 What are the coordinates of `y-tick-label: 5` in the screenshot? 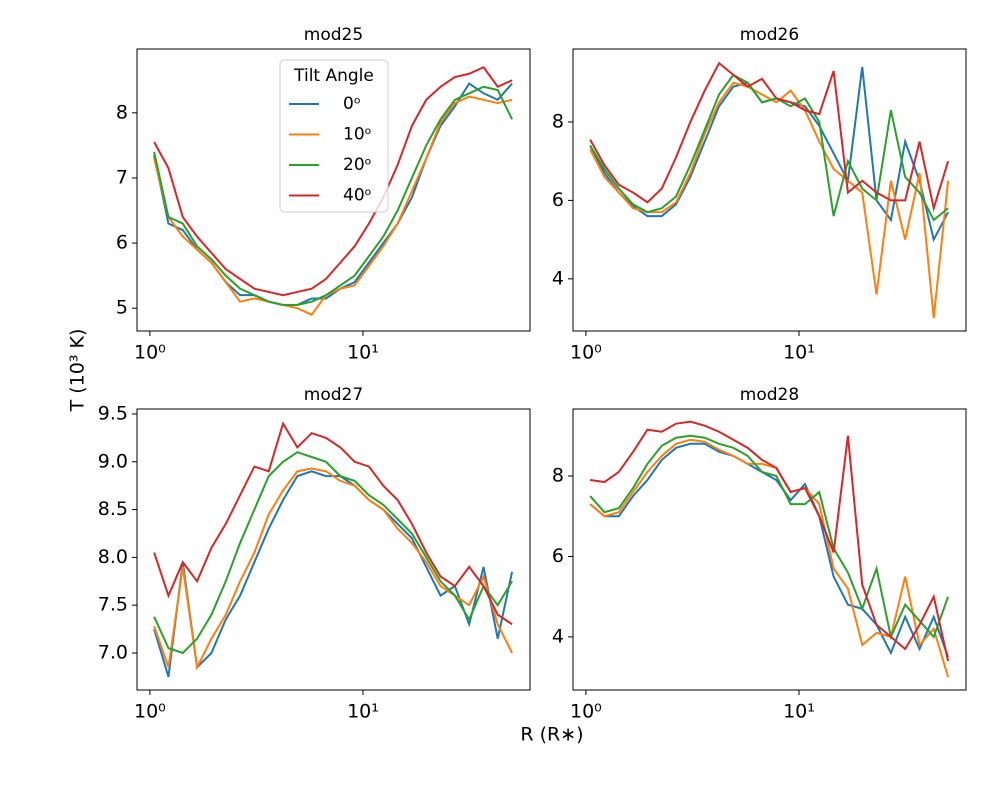 It's located at (122, 308).